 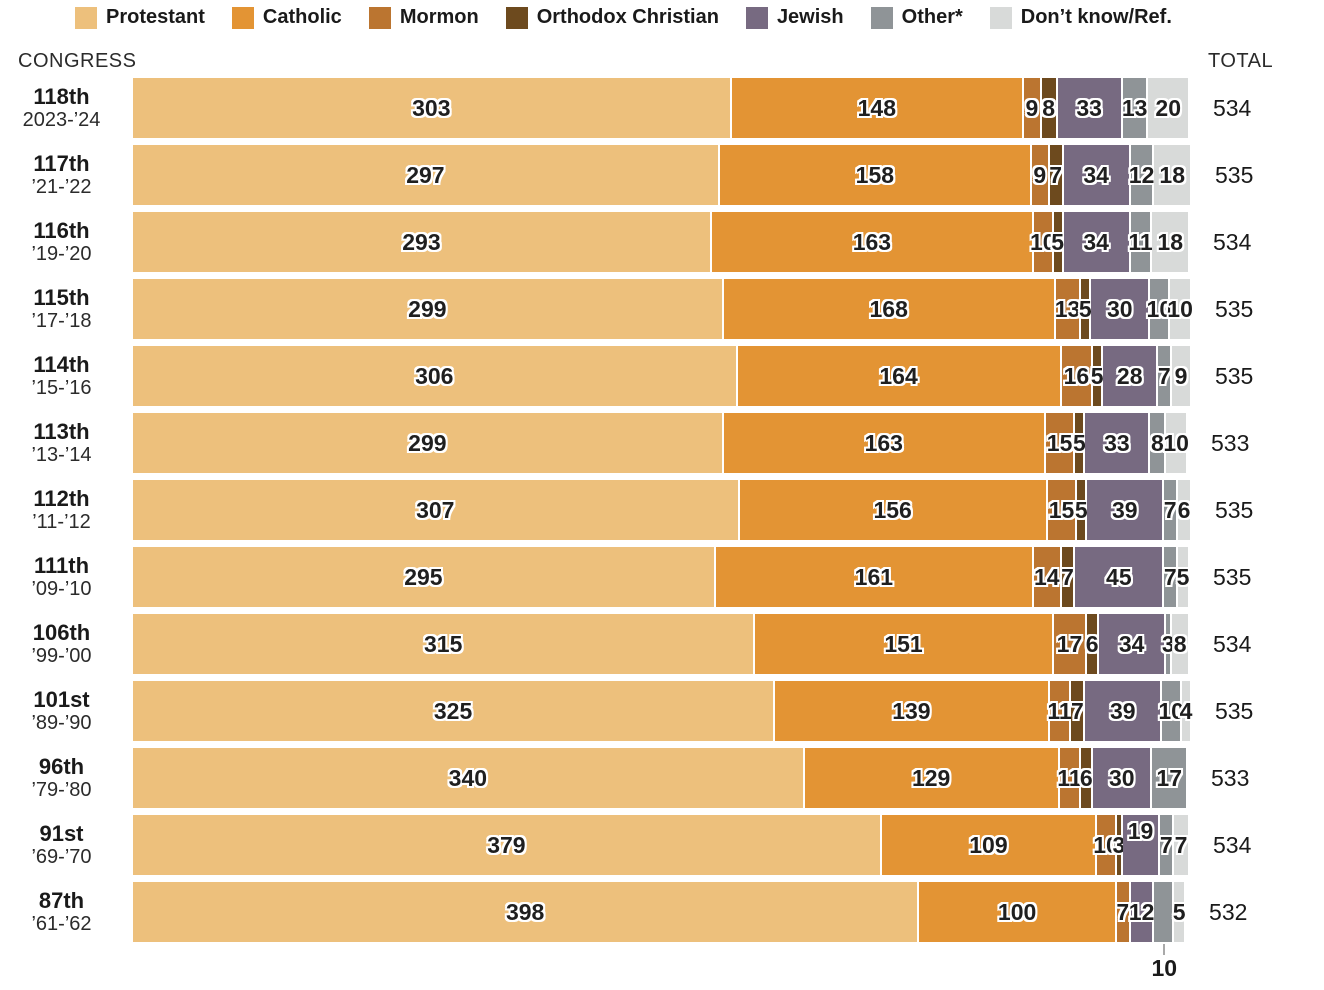 What do you see at coordinates (66, 711) in the screenshot?
I see `row-label: 101st ’89-’90` at bounding box center [66, 711].